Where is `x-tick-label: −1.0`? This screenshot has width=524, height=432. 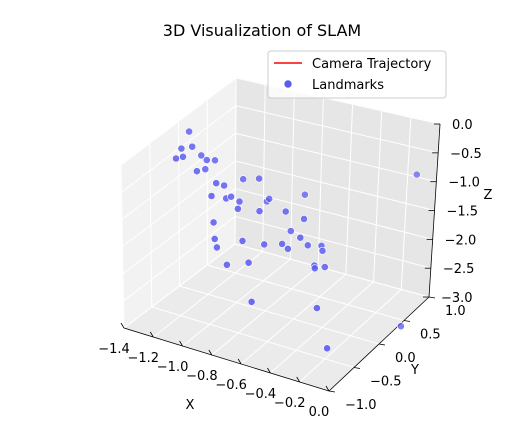 x-tick-label: −1.0 is located at coordinates (173, 367).